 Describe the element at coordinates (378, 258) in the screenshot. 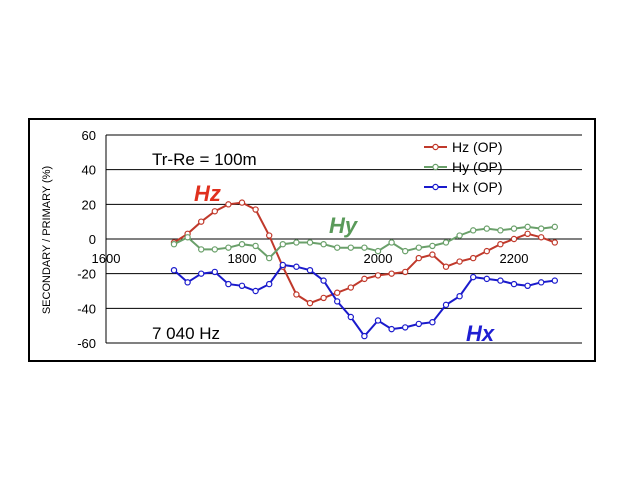

I see `x-tick-label: 2000` at that location.